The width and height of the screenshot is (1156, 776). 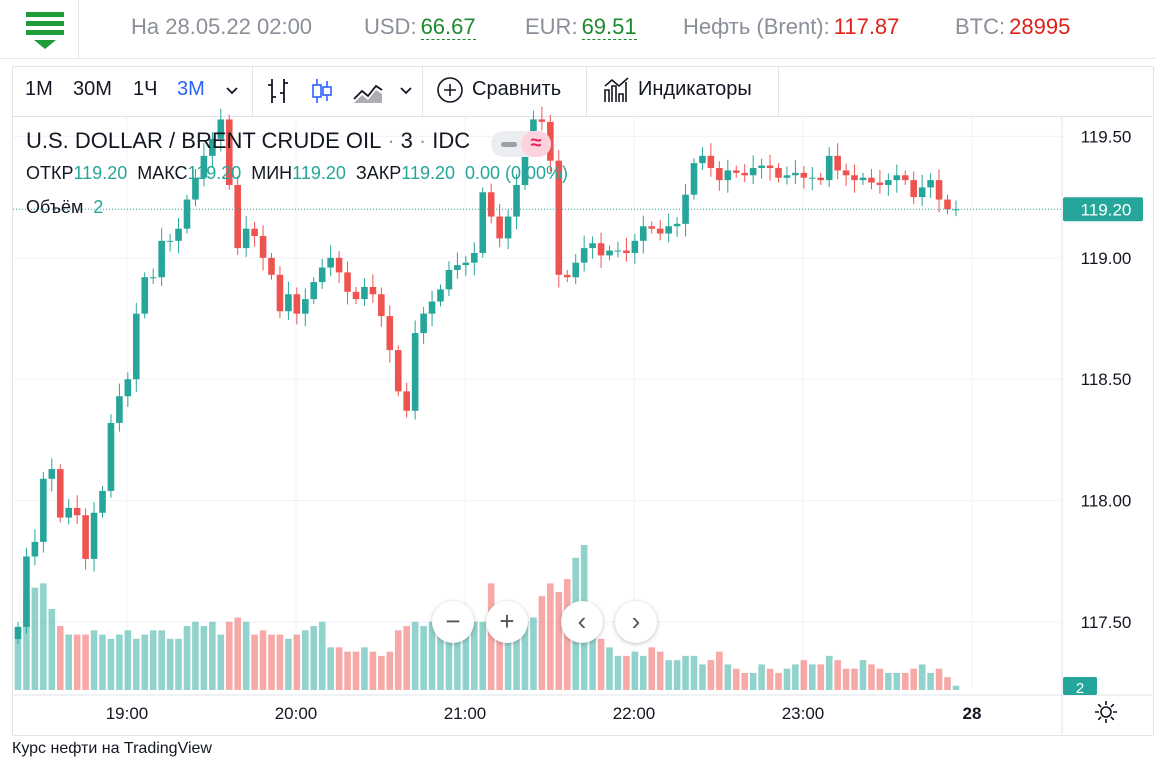 I want to click on zoom-in-button: +, so click(x=507, y=622).